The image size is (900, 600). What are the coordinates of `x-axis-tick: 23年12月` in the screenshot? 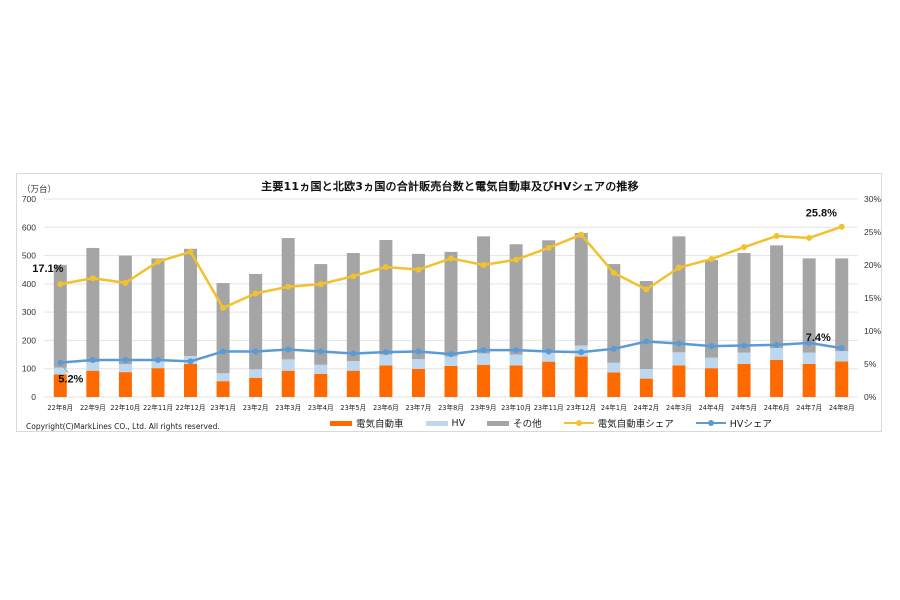 It's located at (581, 407).